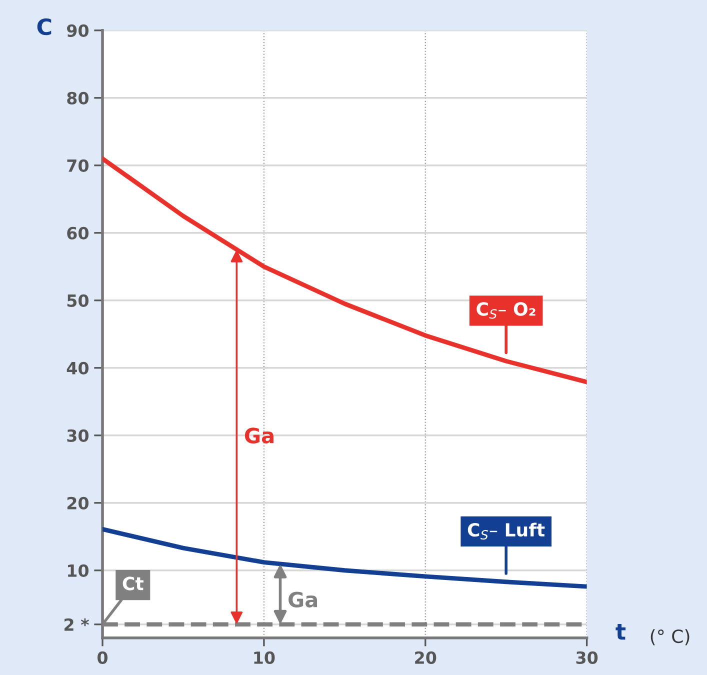 Image resolution: width=707 pixels, height=675 pixels. Describe the element at coordinates (78, 300) in the screenshot. I see `y-tick-label: 50` at that location.